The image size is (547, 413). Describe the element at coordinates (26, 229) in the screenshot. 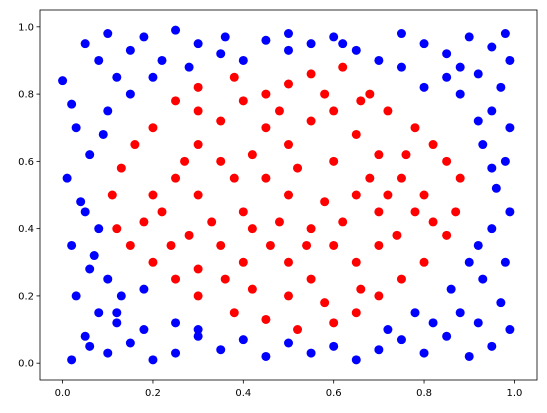

I see `y-tick-label: 0.4` at that location.